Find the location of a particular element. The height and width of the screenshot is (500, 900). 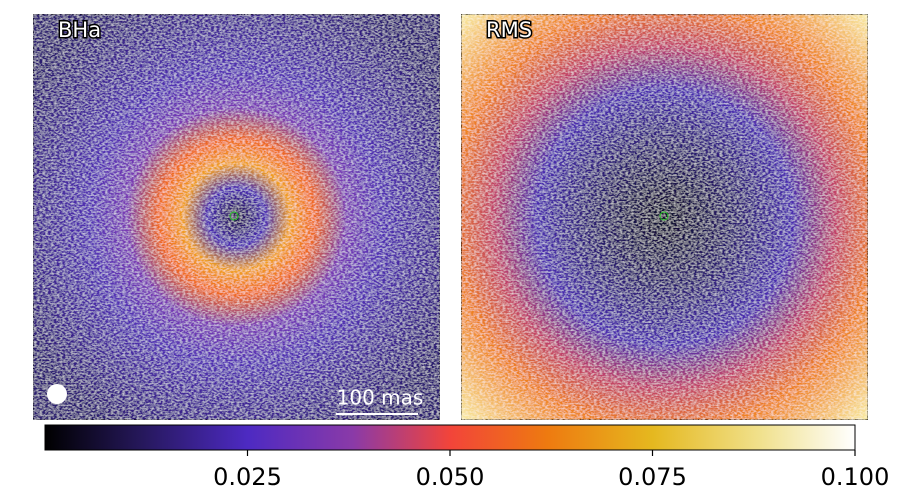

colorbar-tick-label: 0.100 is located at coordinates (855, 477).